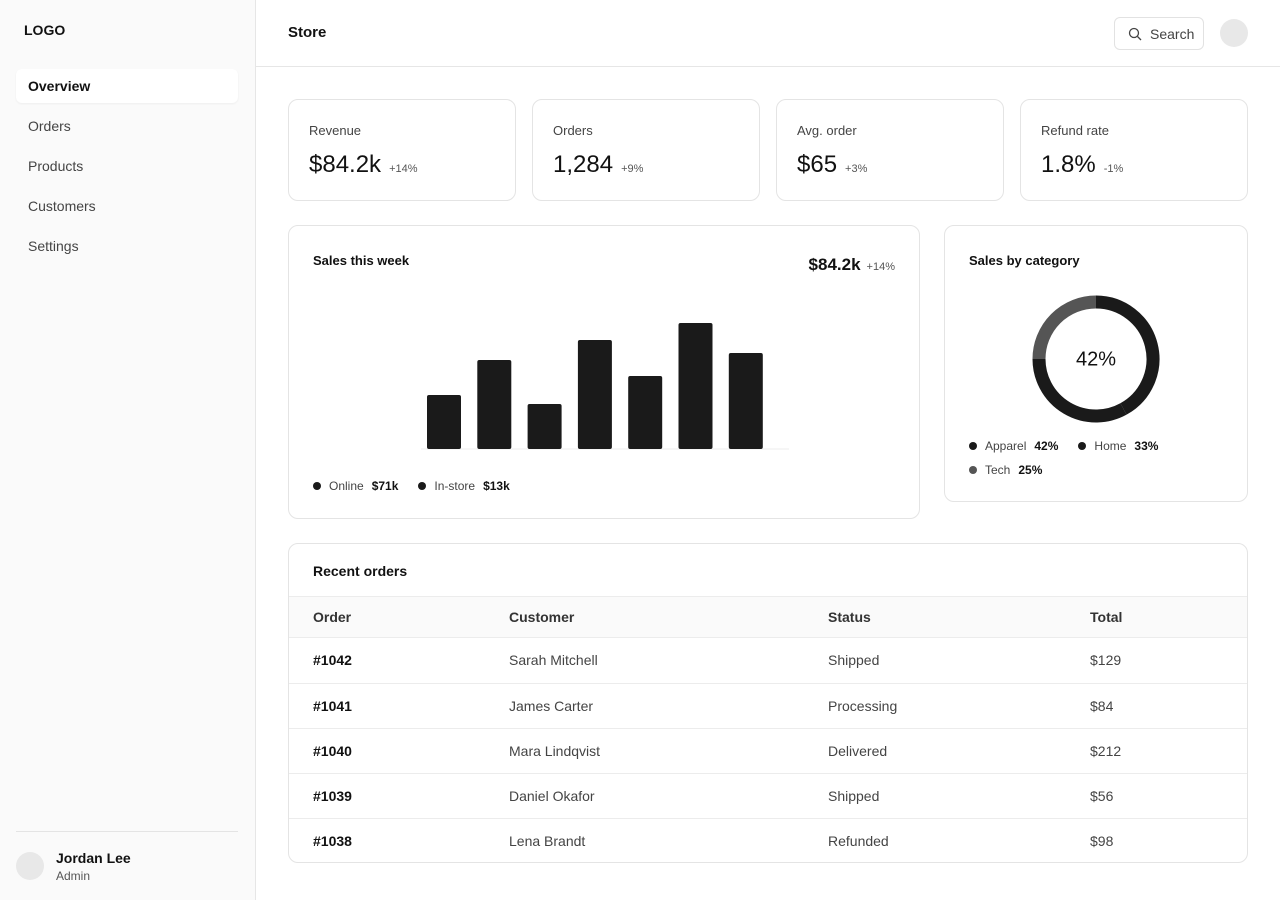 Image resolution: width=1280 pixels, height=900 pixels. I want to click on logo: LOGO, so click(45, 30).